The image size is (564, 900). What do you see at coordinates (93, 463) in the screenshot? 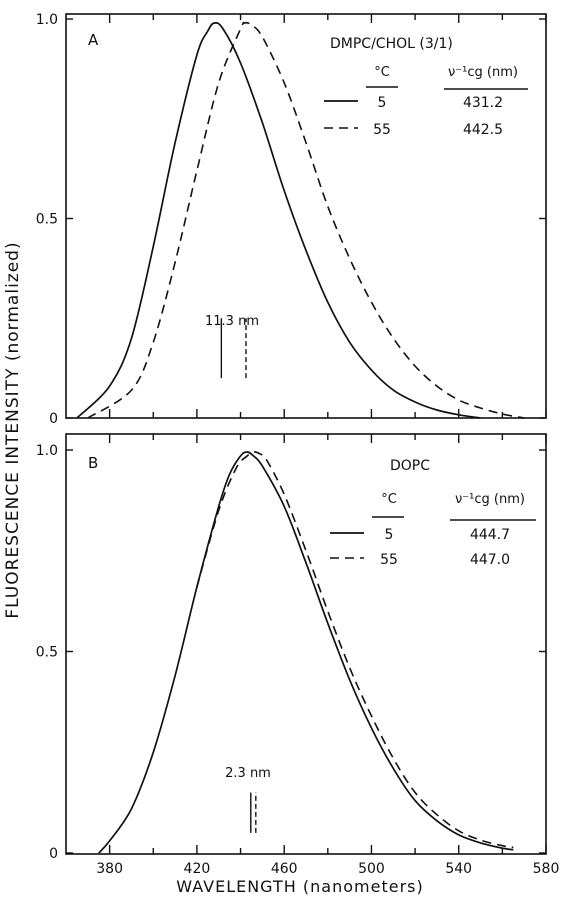
I see `panel-b-label: B` at bounding box center [93, 463].